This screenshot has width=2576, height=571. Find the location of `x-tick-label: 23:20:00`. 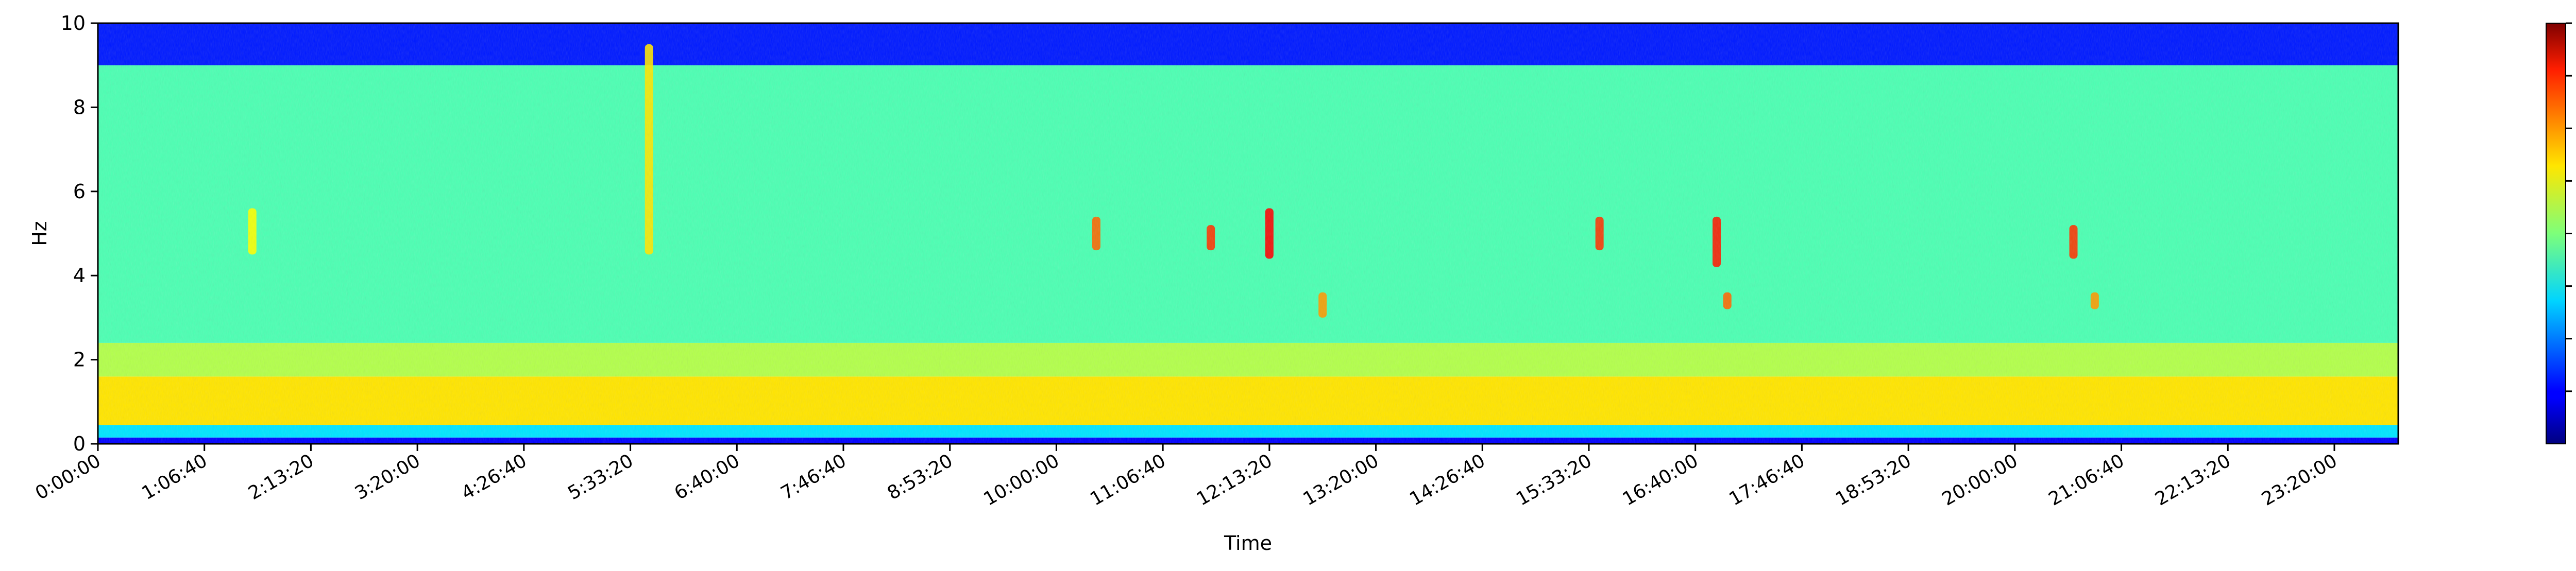

x-tick-label: 23:20:00 is located at coordinates (2299, 480).